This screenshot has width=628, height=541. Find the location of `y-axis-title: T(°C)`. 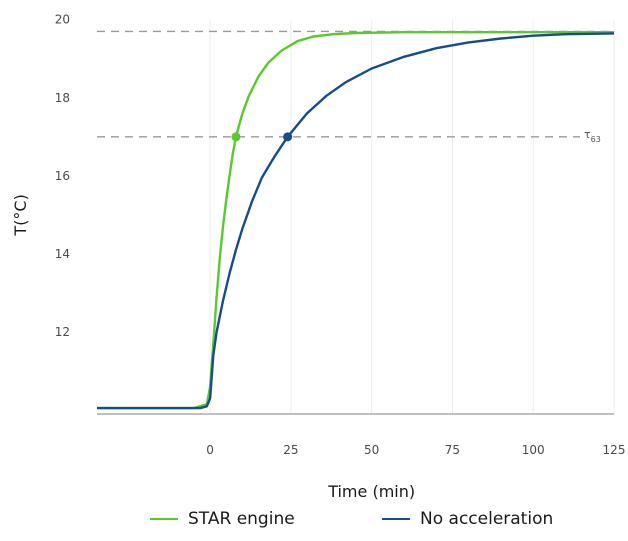

y-axis-title: T(°C) is located at coordinates (20, 215).